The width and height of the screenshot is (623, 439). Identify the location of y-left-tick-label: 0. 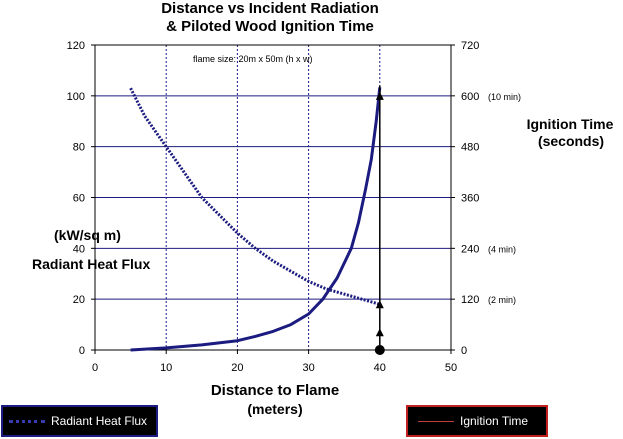
(82, 351).